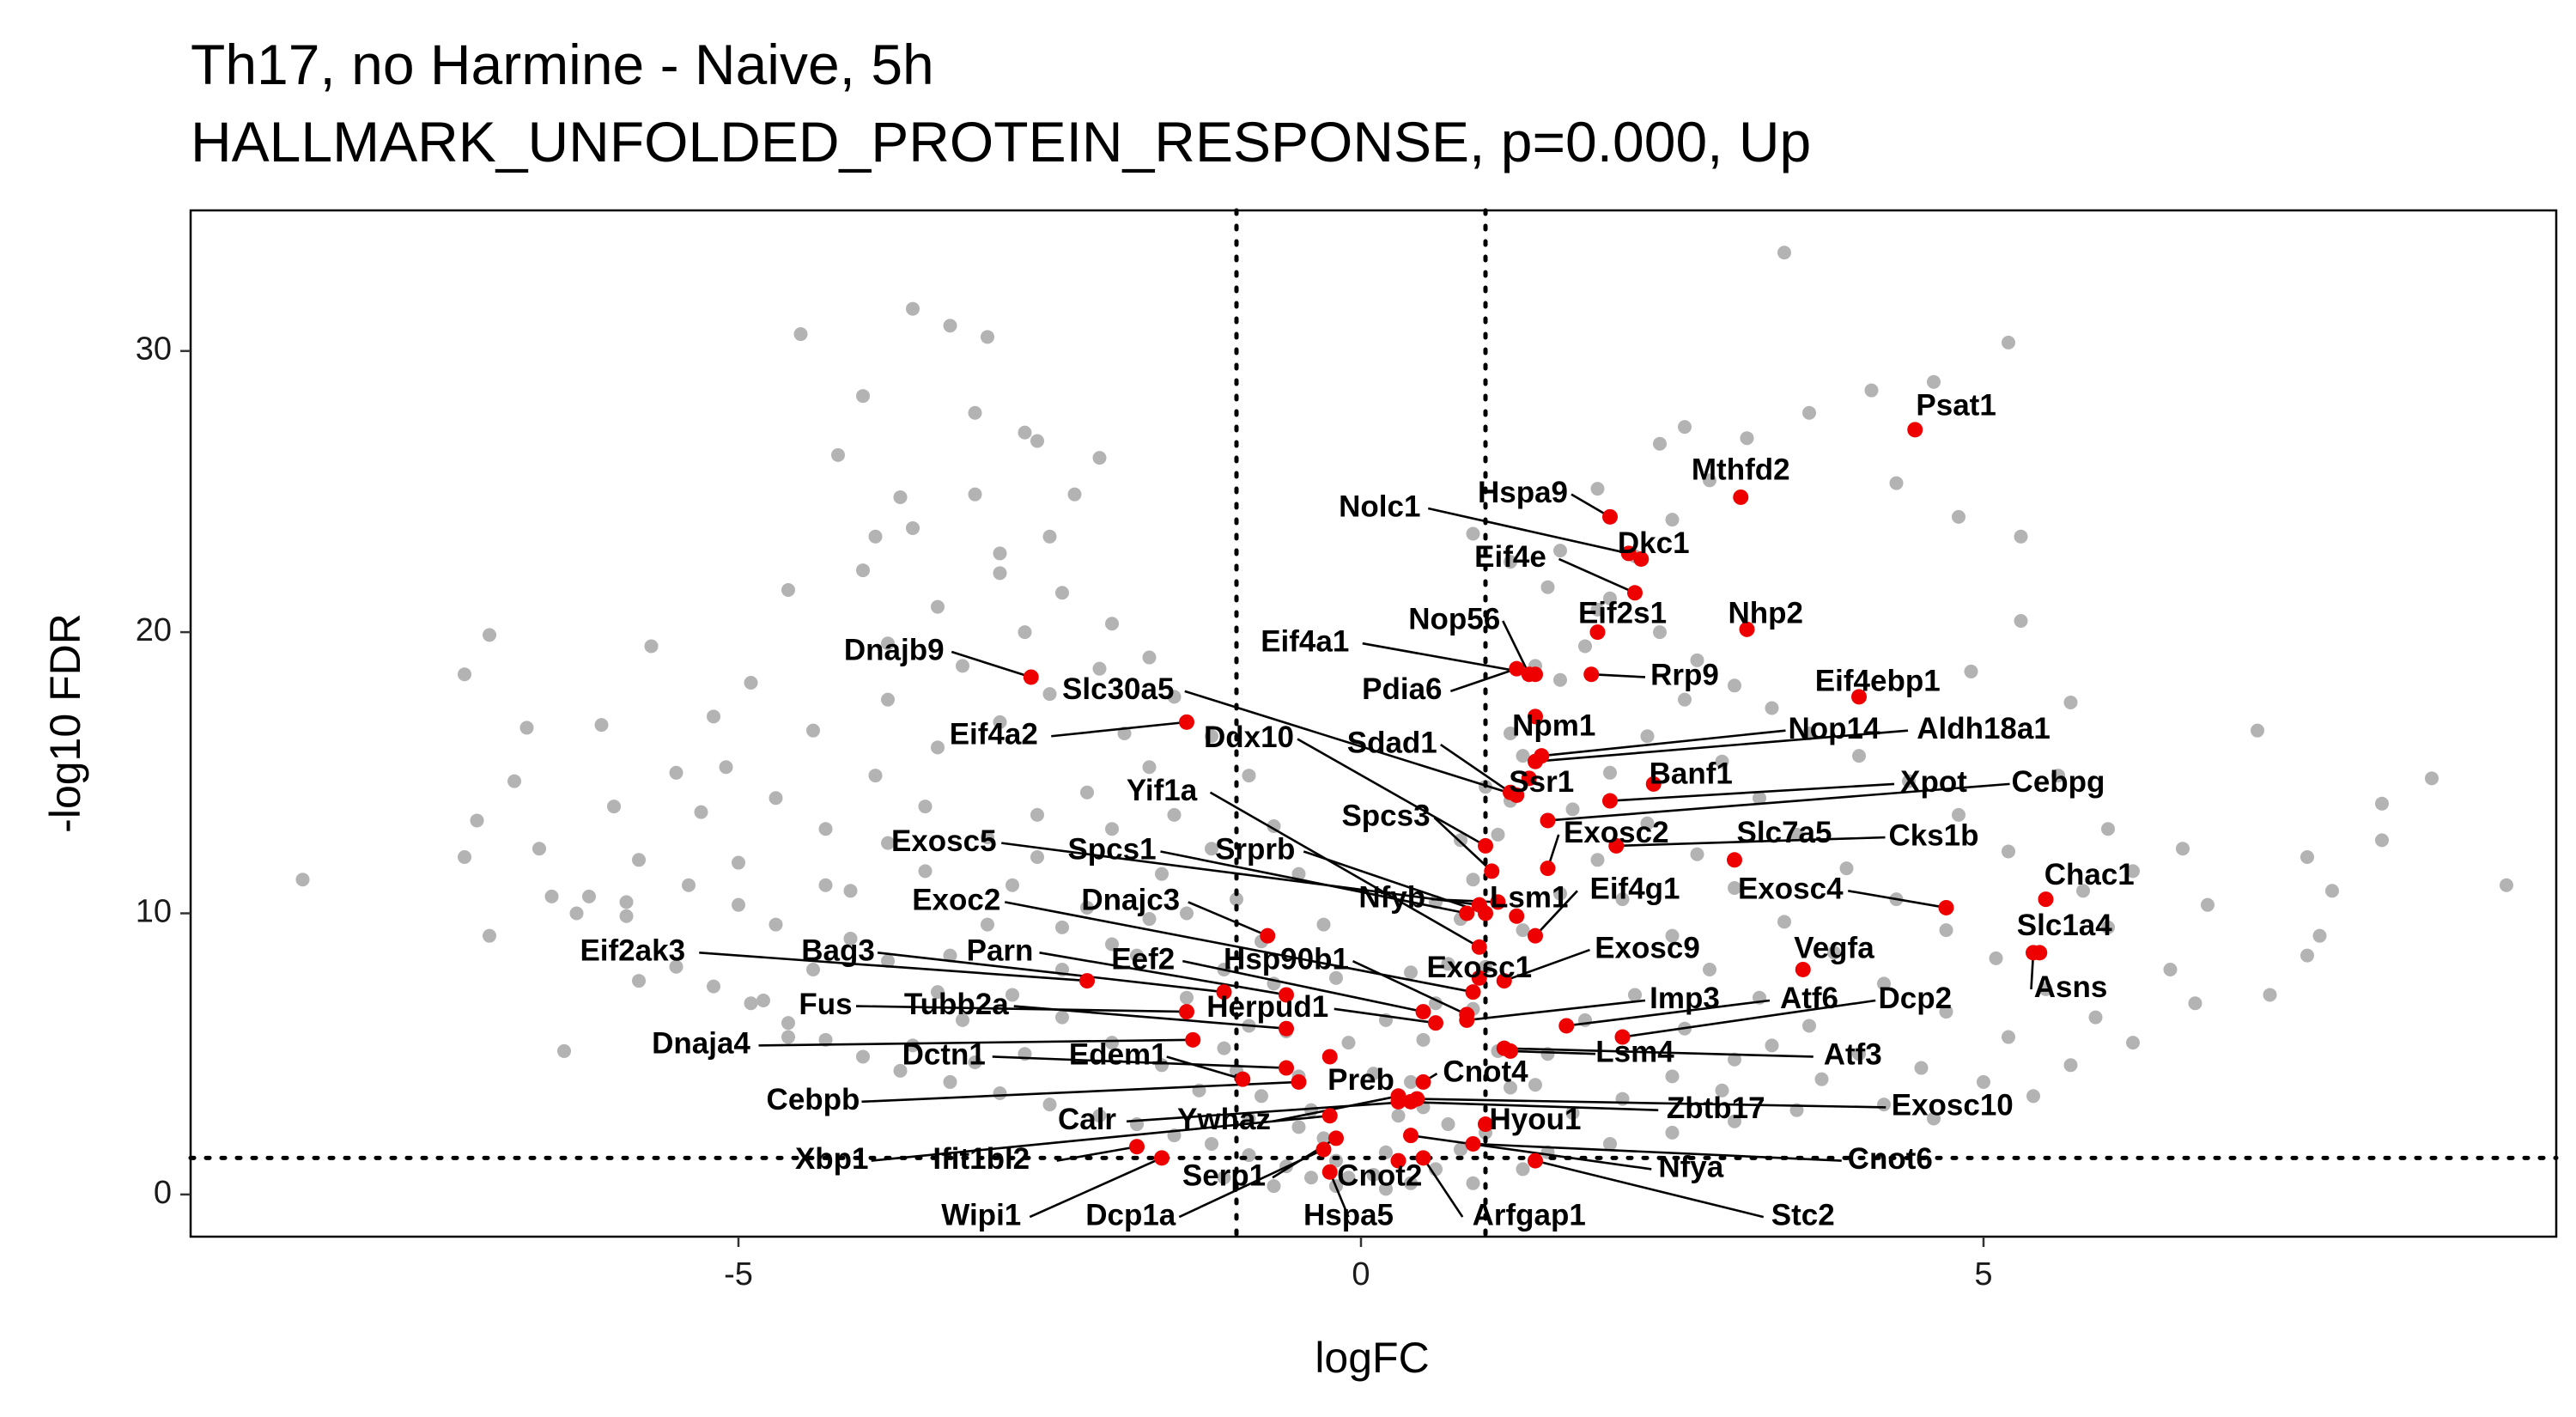  Describe the element at coordinates (944, 841) in the screenshot. I see `gene-label: Exosc5` at that location.